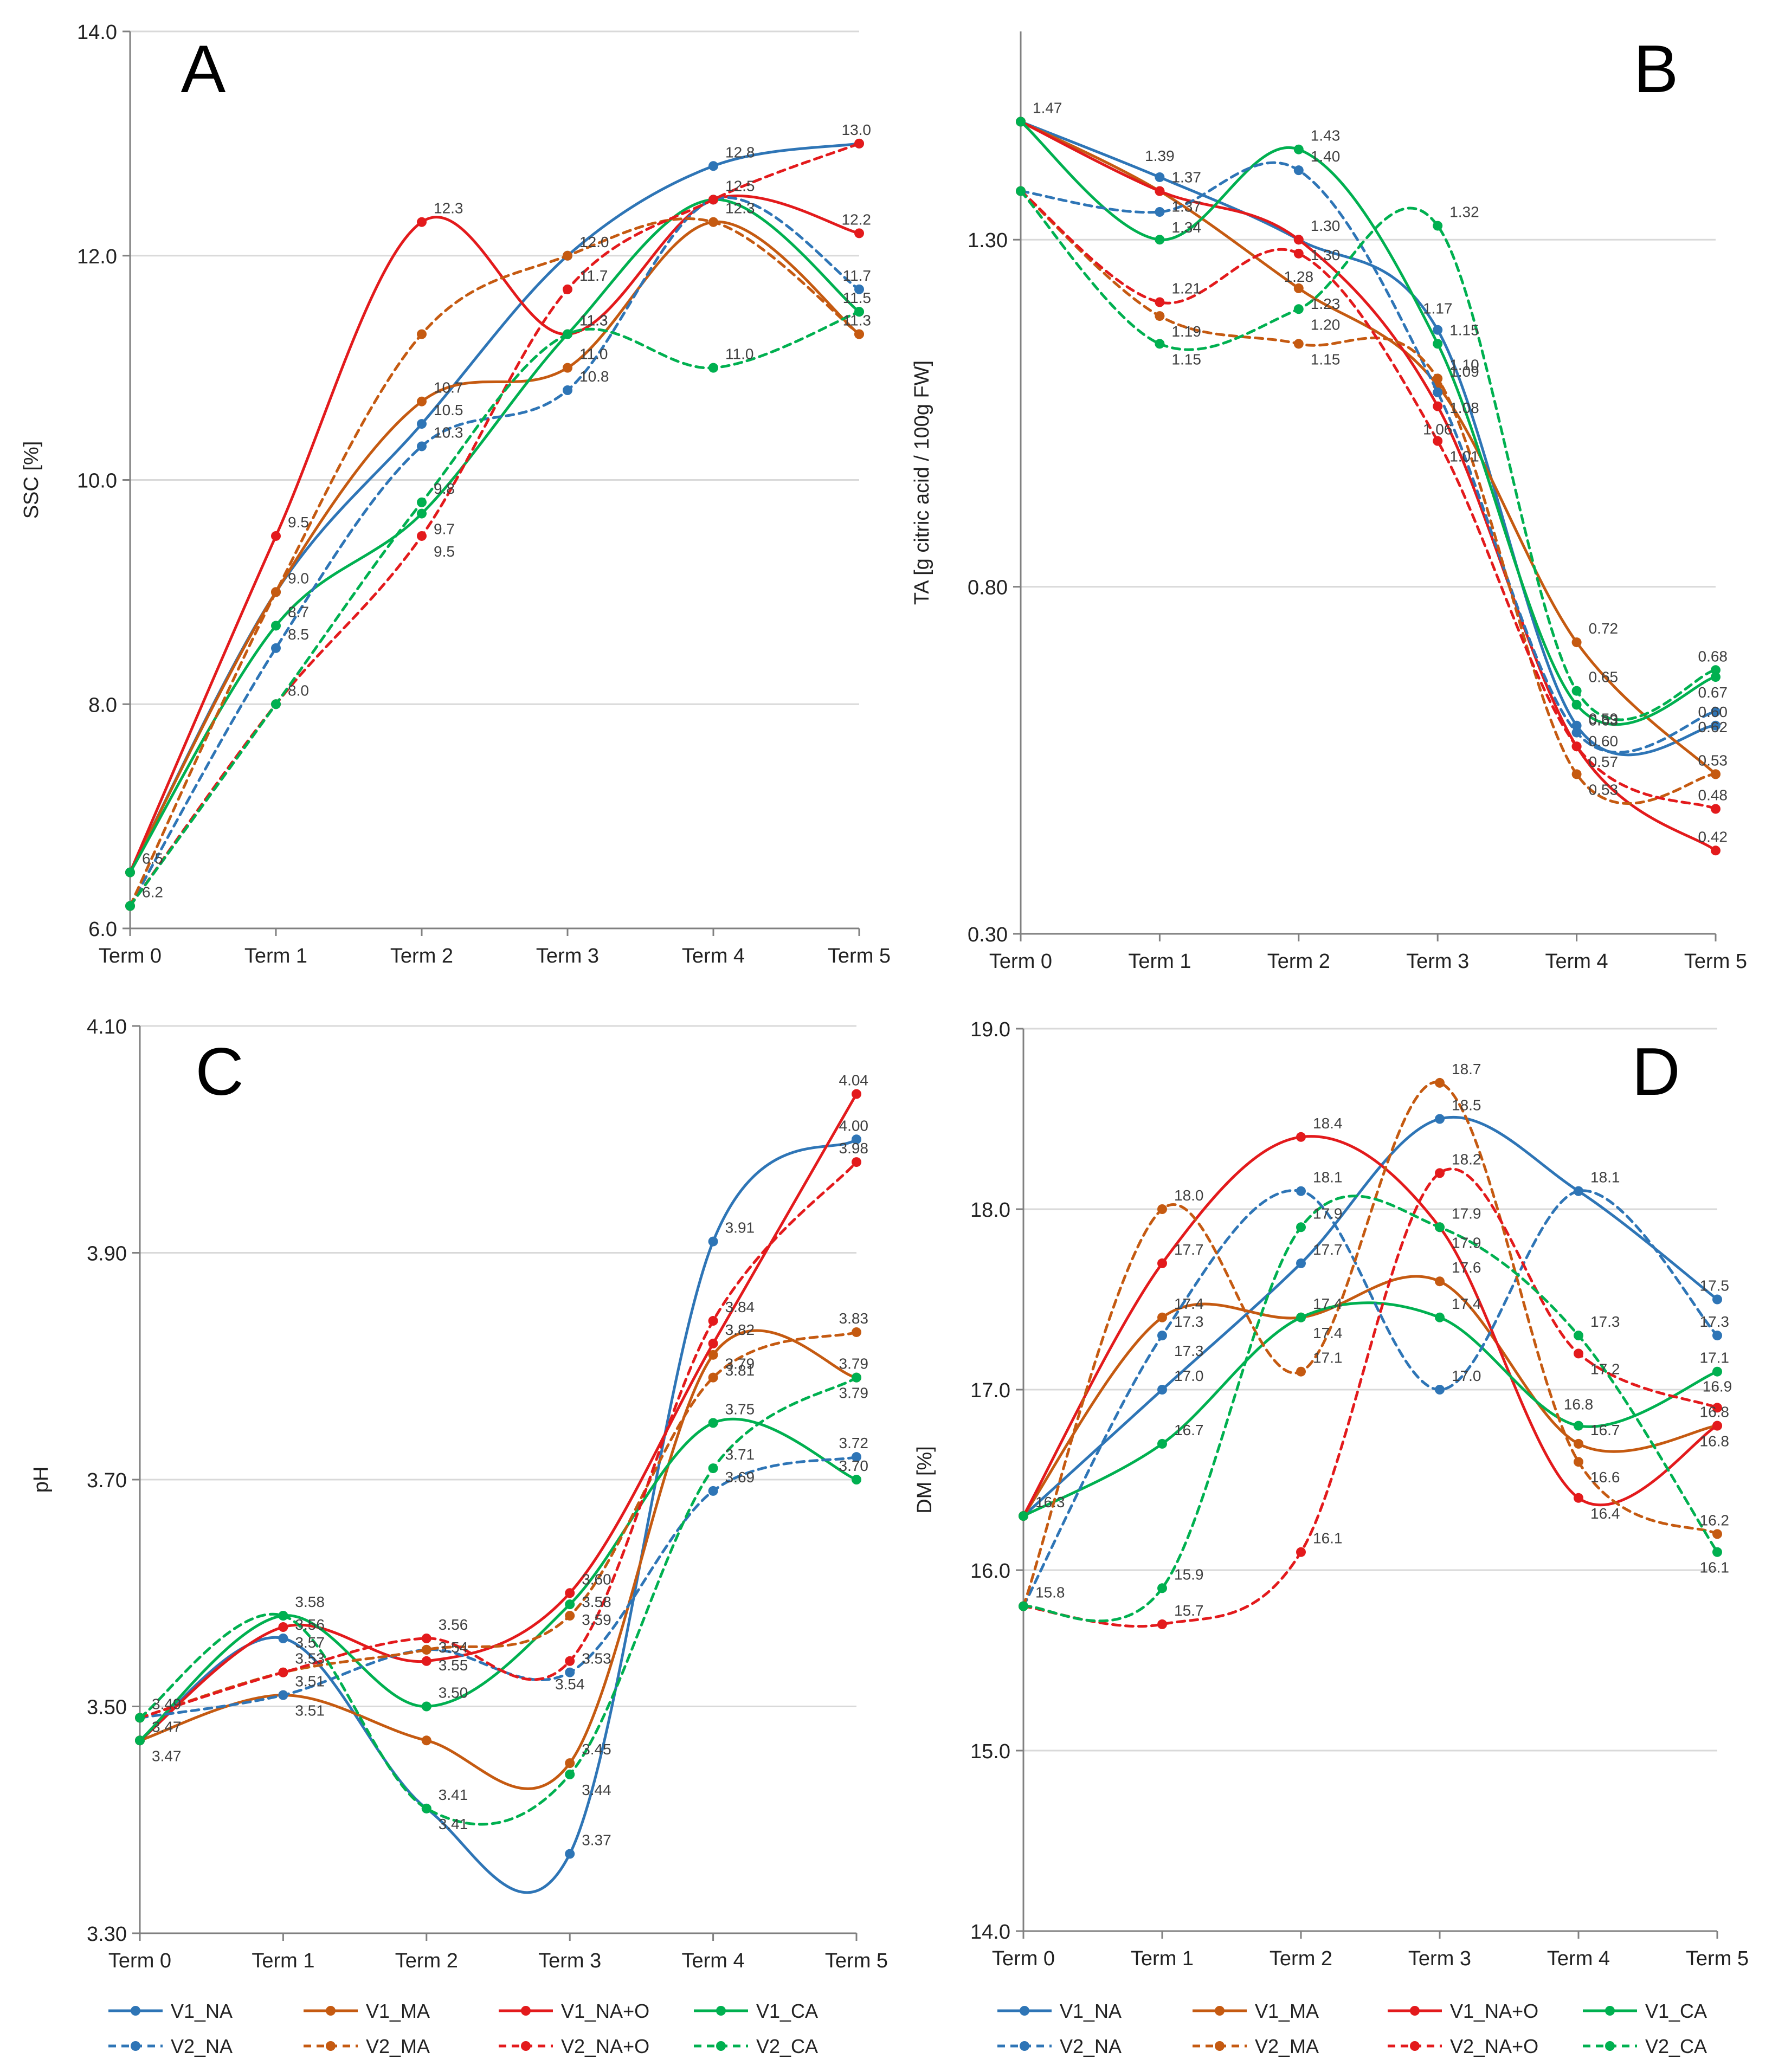  I want to click on data-label: 3.98, so click(854, 1148).